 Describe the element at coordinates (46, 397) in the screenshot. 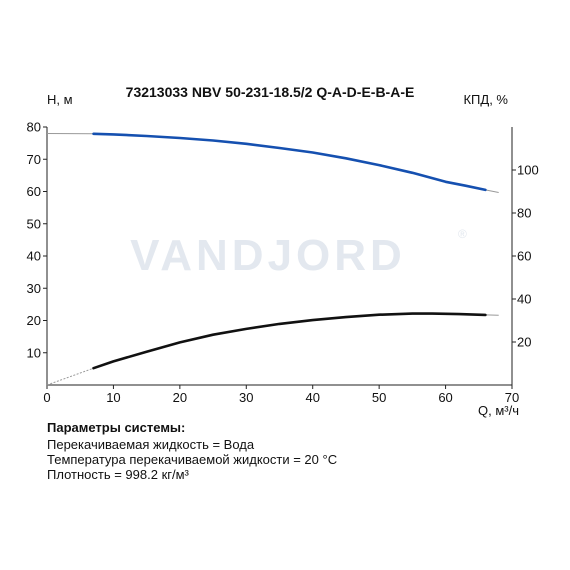

I see `x-tick-label: 0` at that location.